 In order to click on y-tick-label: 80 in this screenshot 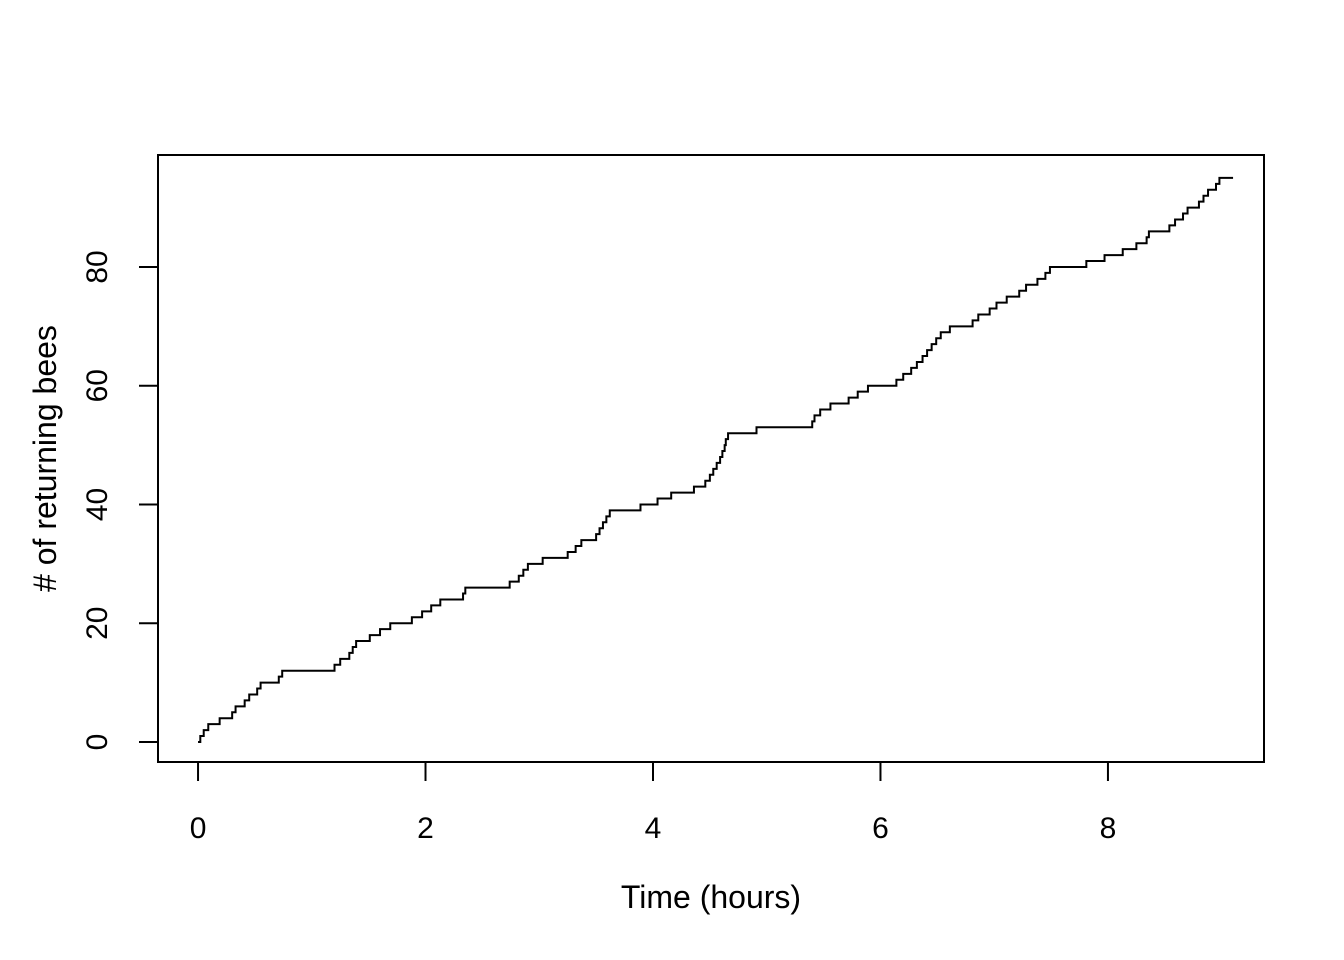, I will do `click(97, 266)`.